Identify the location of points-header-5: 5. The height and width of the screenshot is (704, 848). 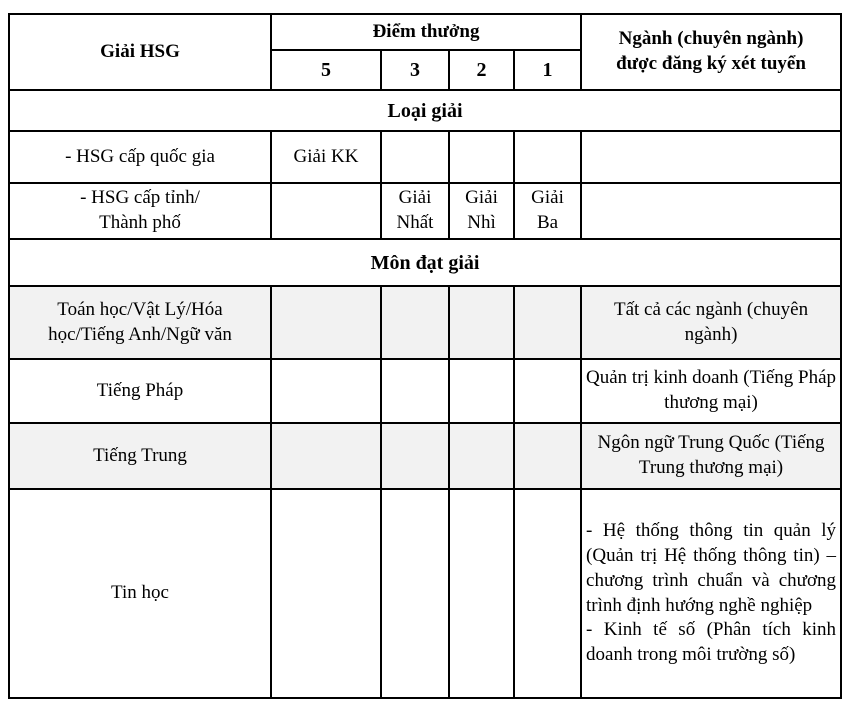
(326, 70).